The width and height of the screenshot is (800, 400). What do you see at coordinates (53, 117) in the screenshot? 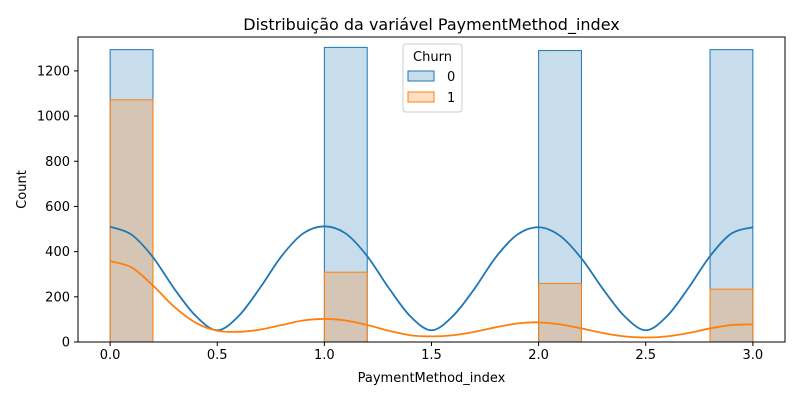
I see `y-tick-label: 1000` at bounding box center [53, 117].